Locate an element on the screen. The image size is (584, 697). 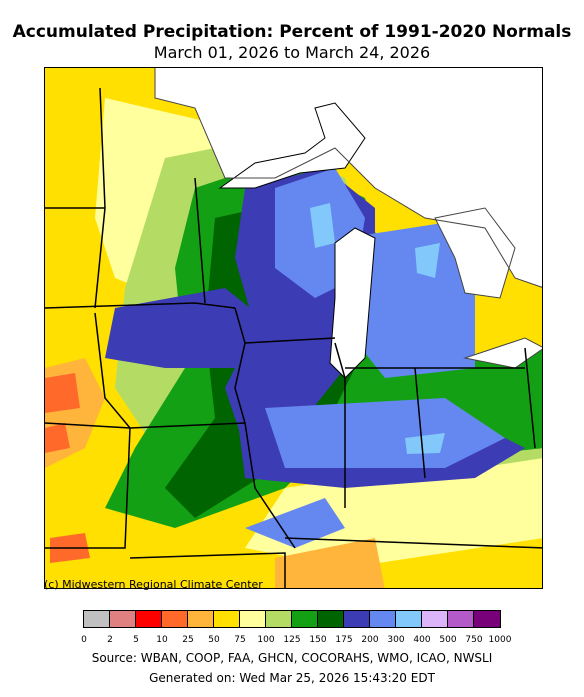
legend-color-bar is located at coordinates (292, 619).